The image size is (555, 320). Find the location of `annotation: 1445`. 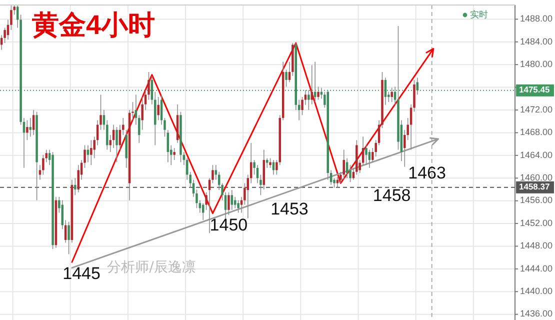

annotation: 1445 is located at coordinates (81, 274).